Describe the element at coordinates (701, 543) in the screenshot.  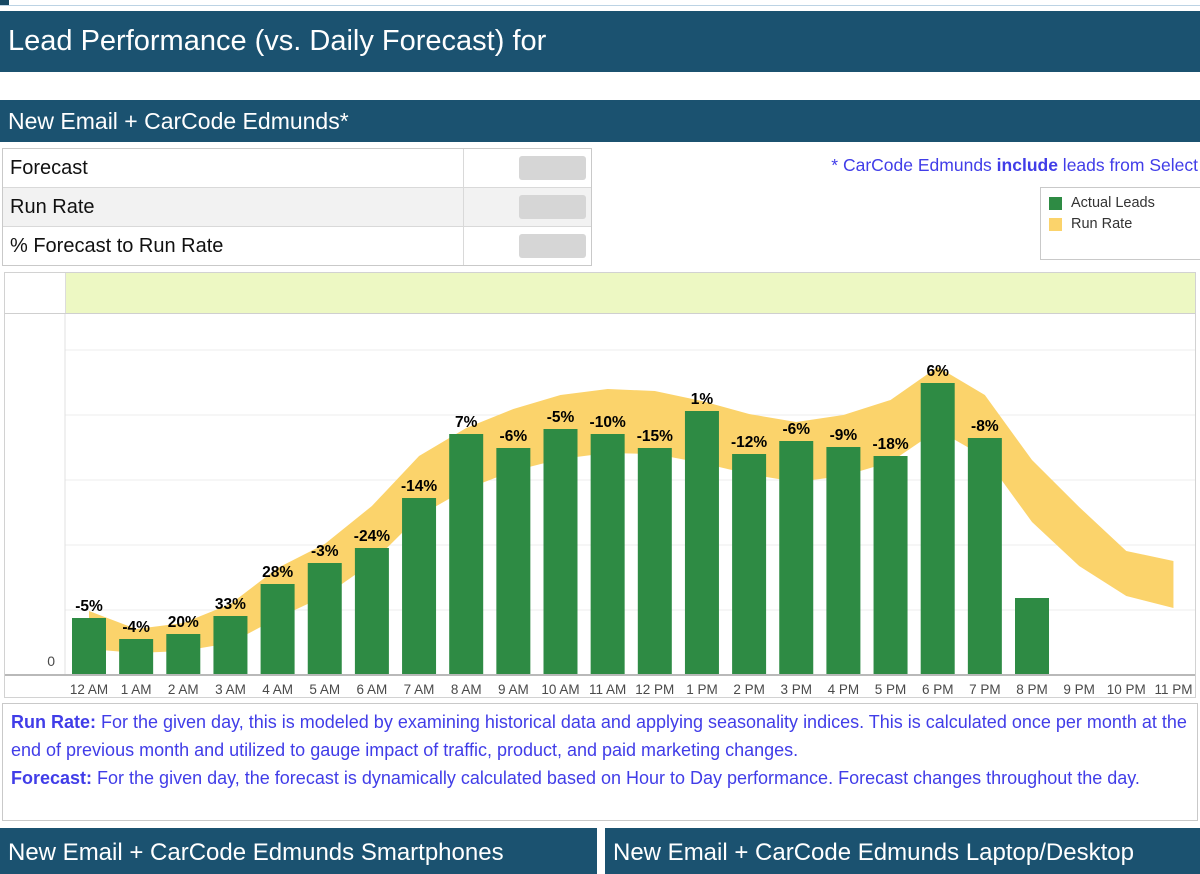
I see `bar-1-pm` at that location.